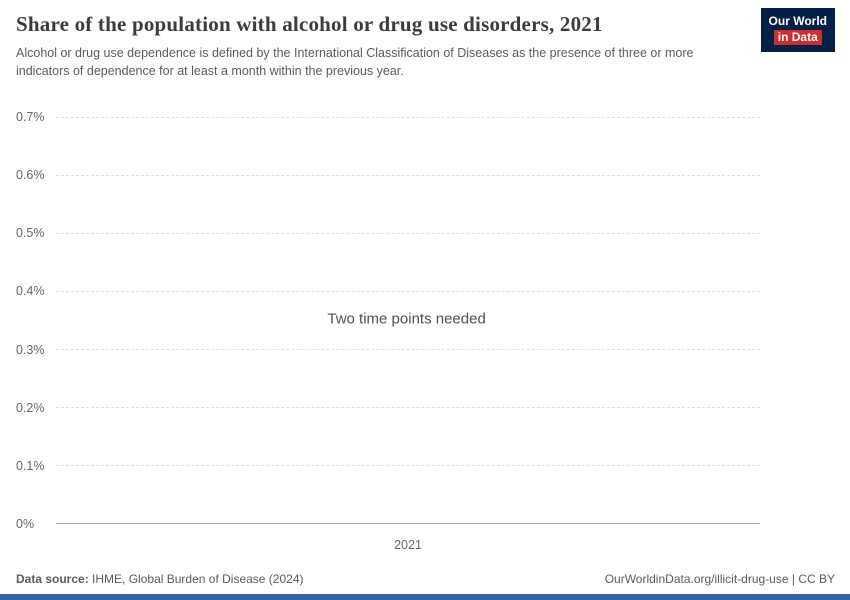  What do you see at coordinates (388, 545) in the screenshot?
I see `x-axis: 2021` at bounding box center [388, 545].